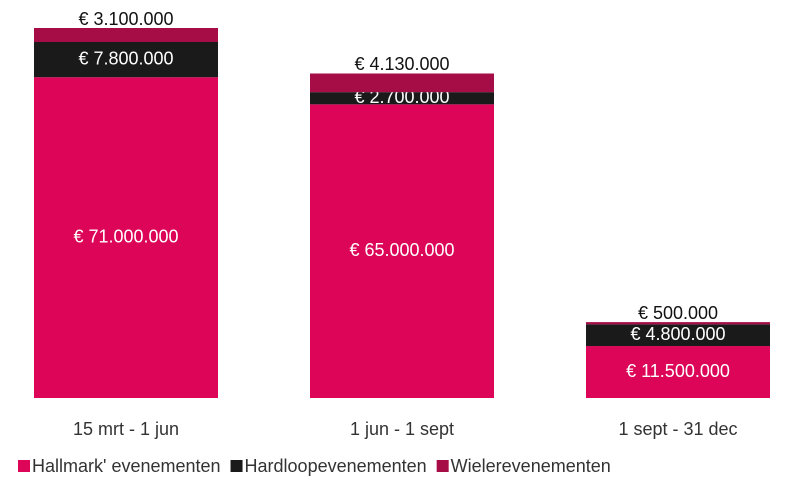 This screenshot has height=479, width=801. I want to click on data-label: € 3.100.000, so click(125, 19).